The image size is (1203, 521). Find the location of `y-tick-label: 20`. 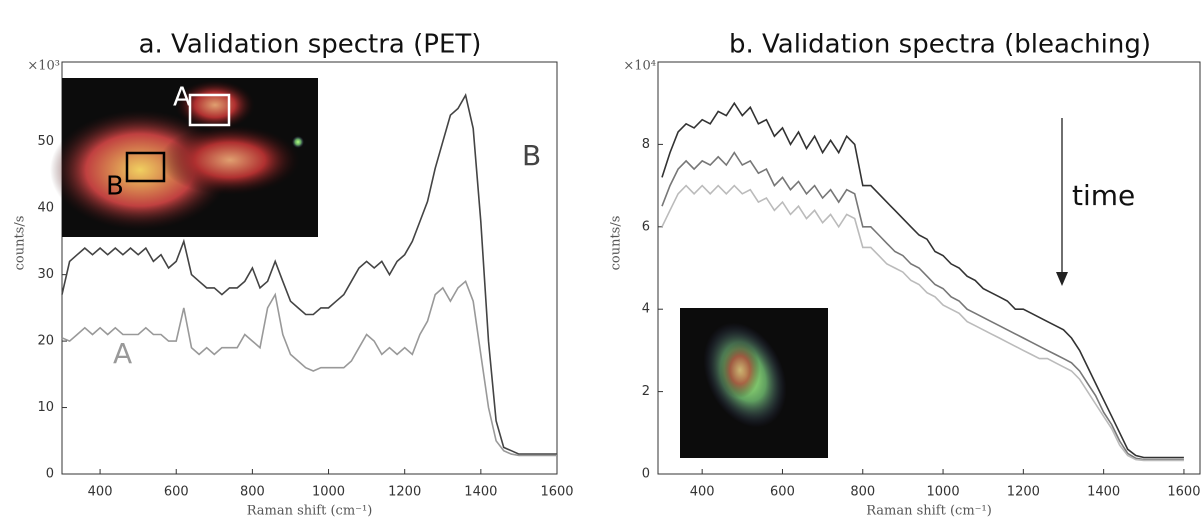

y-tick-label: 20 is located at coordinates (45, 341).